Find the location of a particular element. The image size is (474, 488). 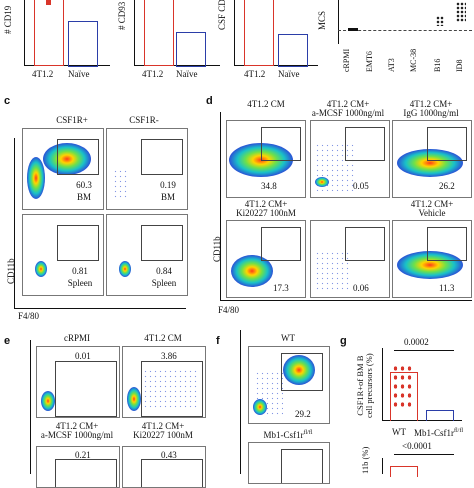

flow-plot-e4: 0.43 is located at coordinates (164, 467).